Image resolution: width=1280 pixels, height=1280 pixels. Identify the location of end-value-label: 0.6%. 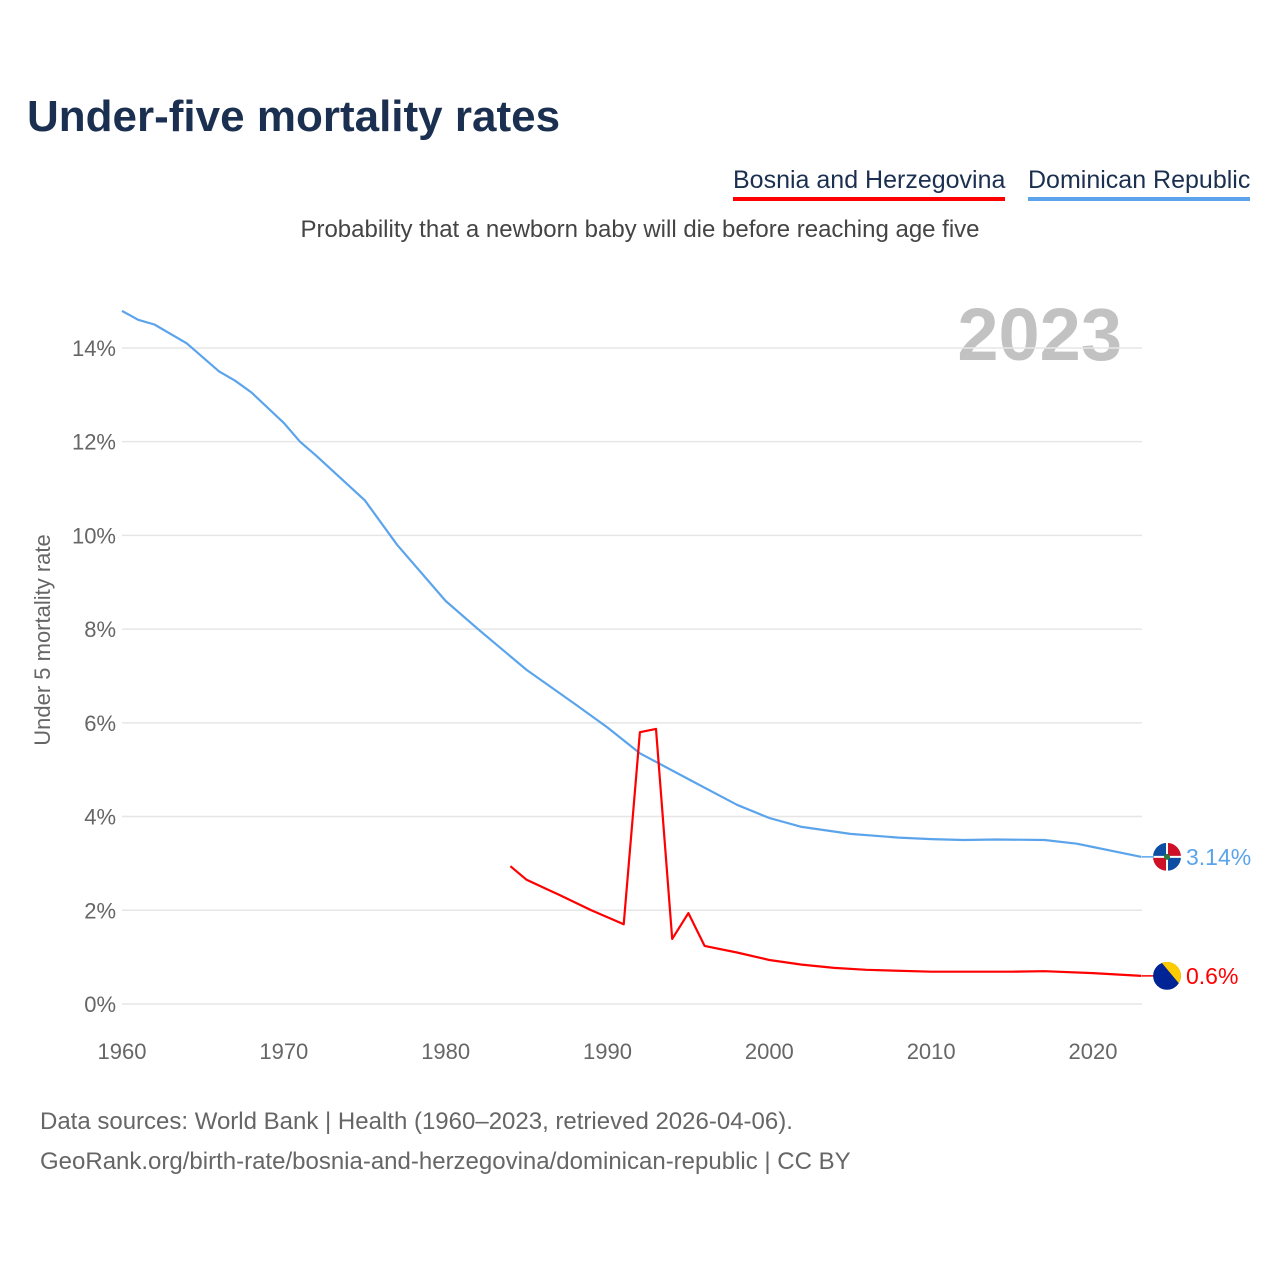
(1212, 976).